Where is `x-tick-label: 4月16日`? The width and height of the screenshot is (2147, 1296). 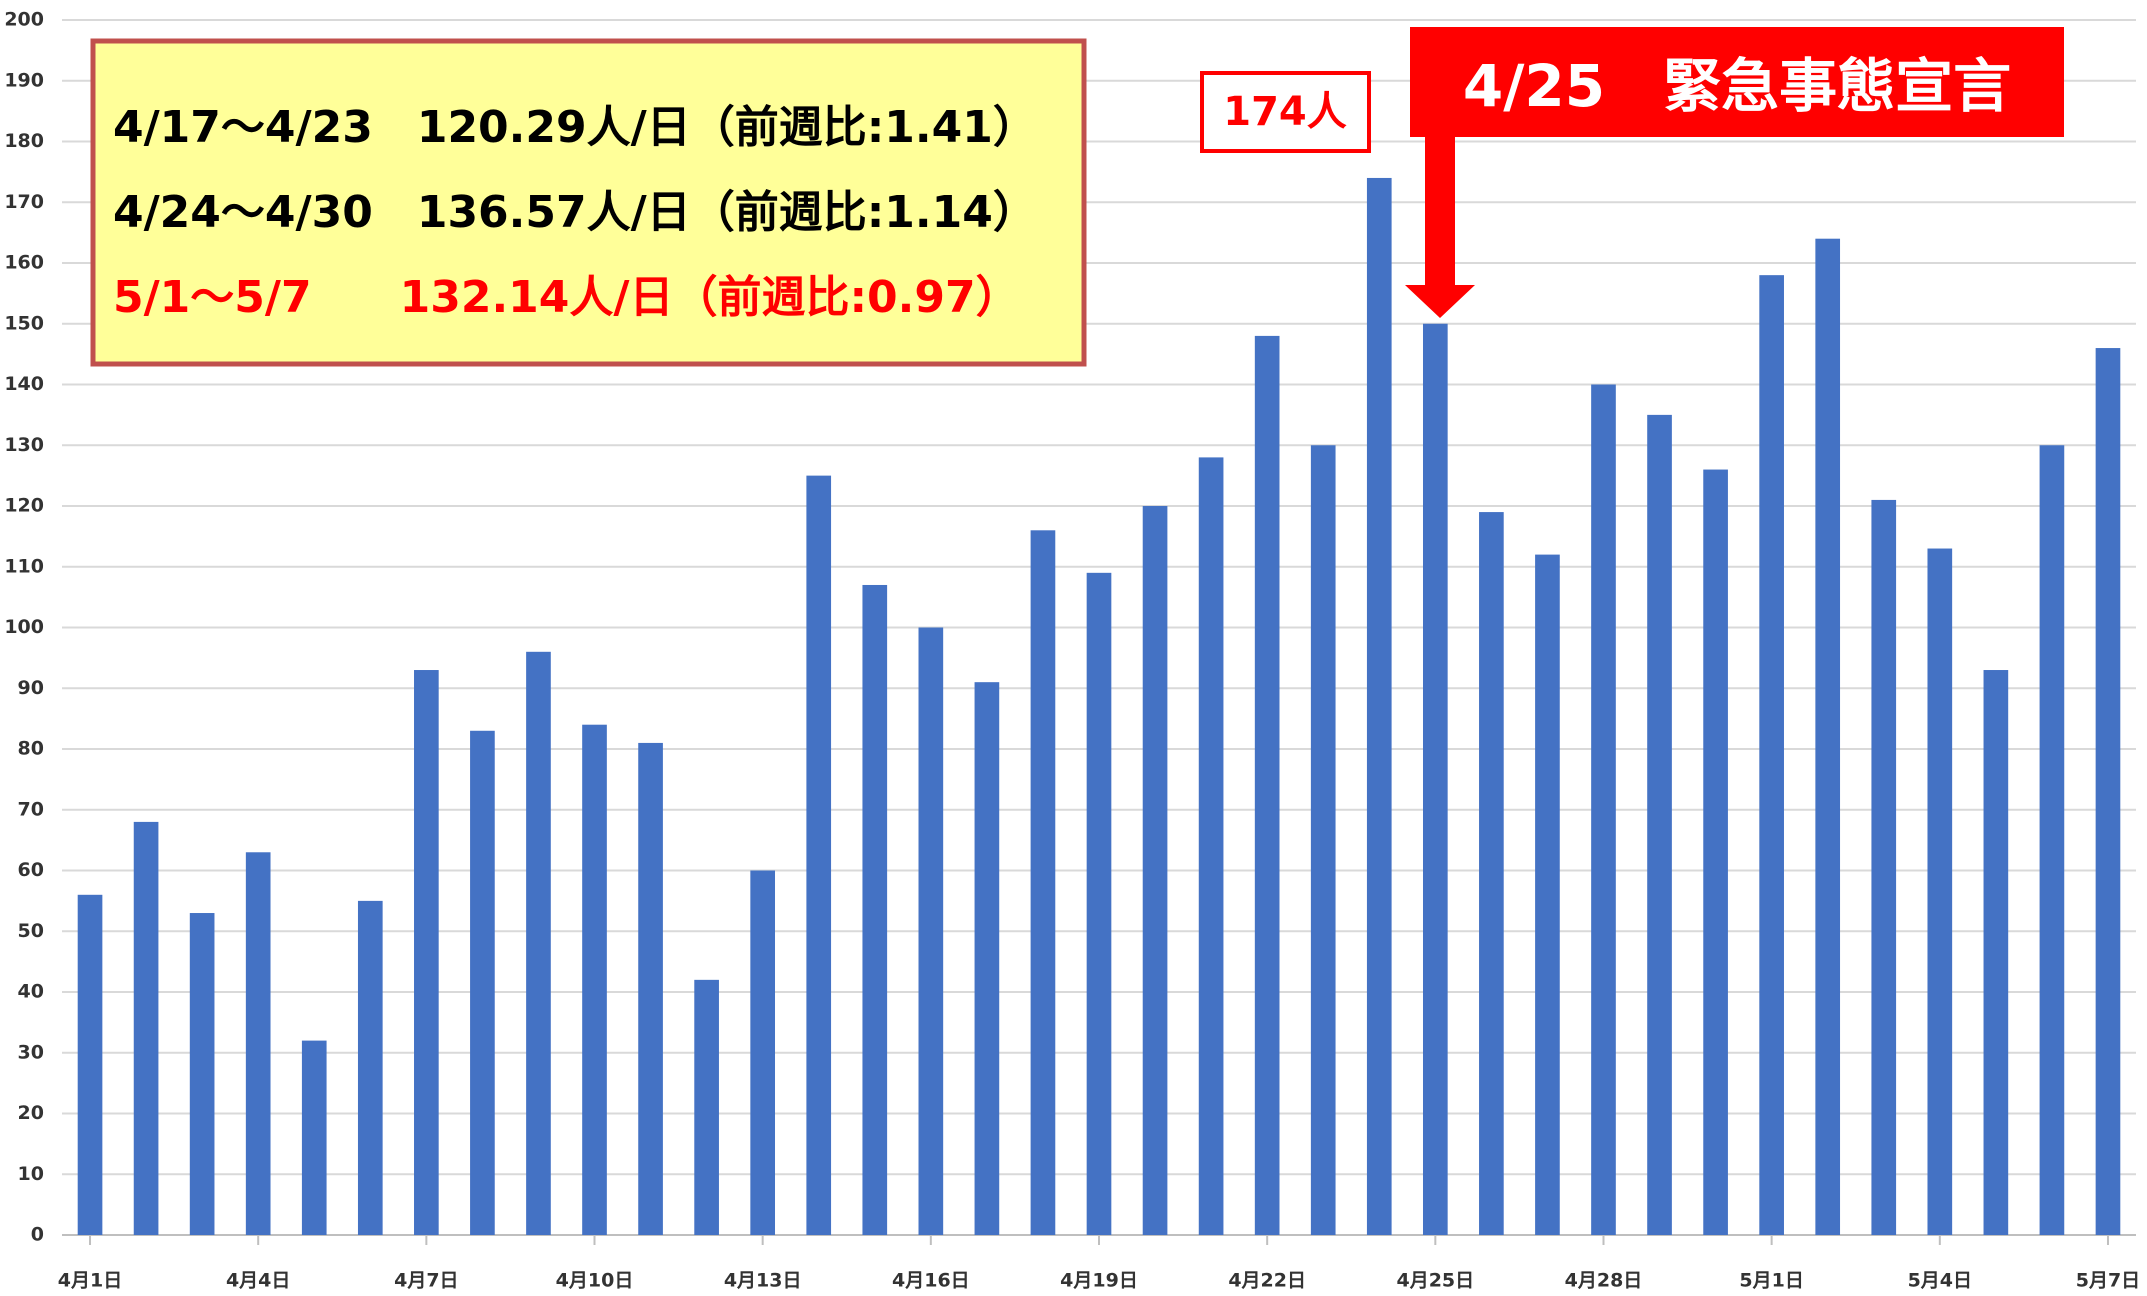 x-tick-label: 4月16日 is located at coordinates (931, 1281).